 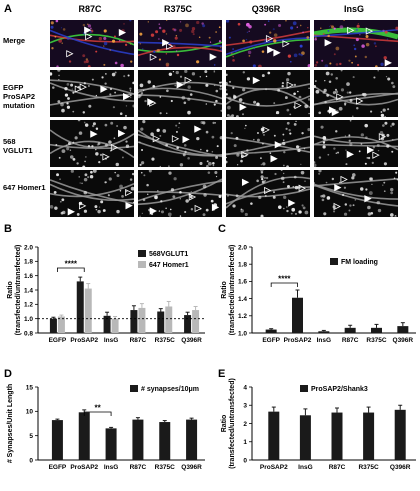 I want to click on y-axis-label: Ratio, so click(x=224, y=424).